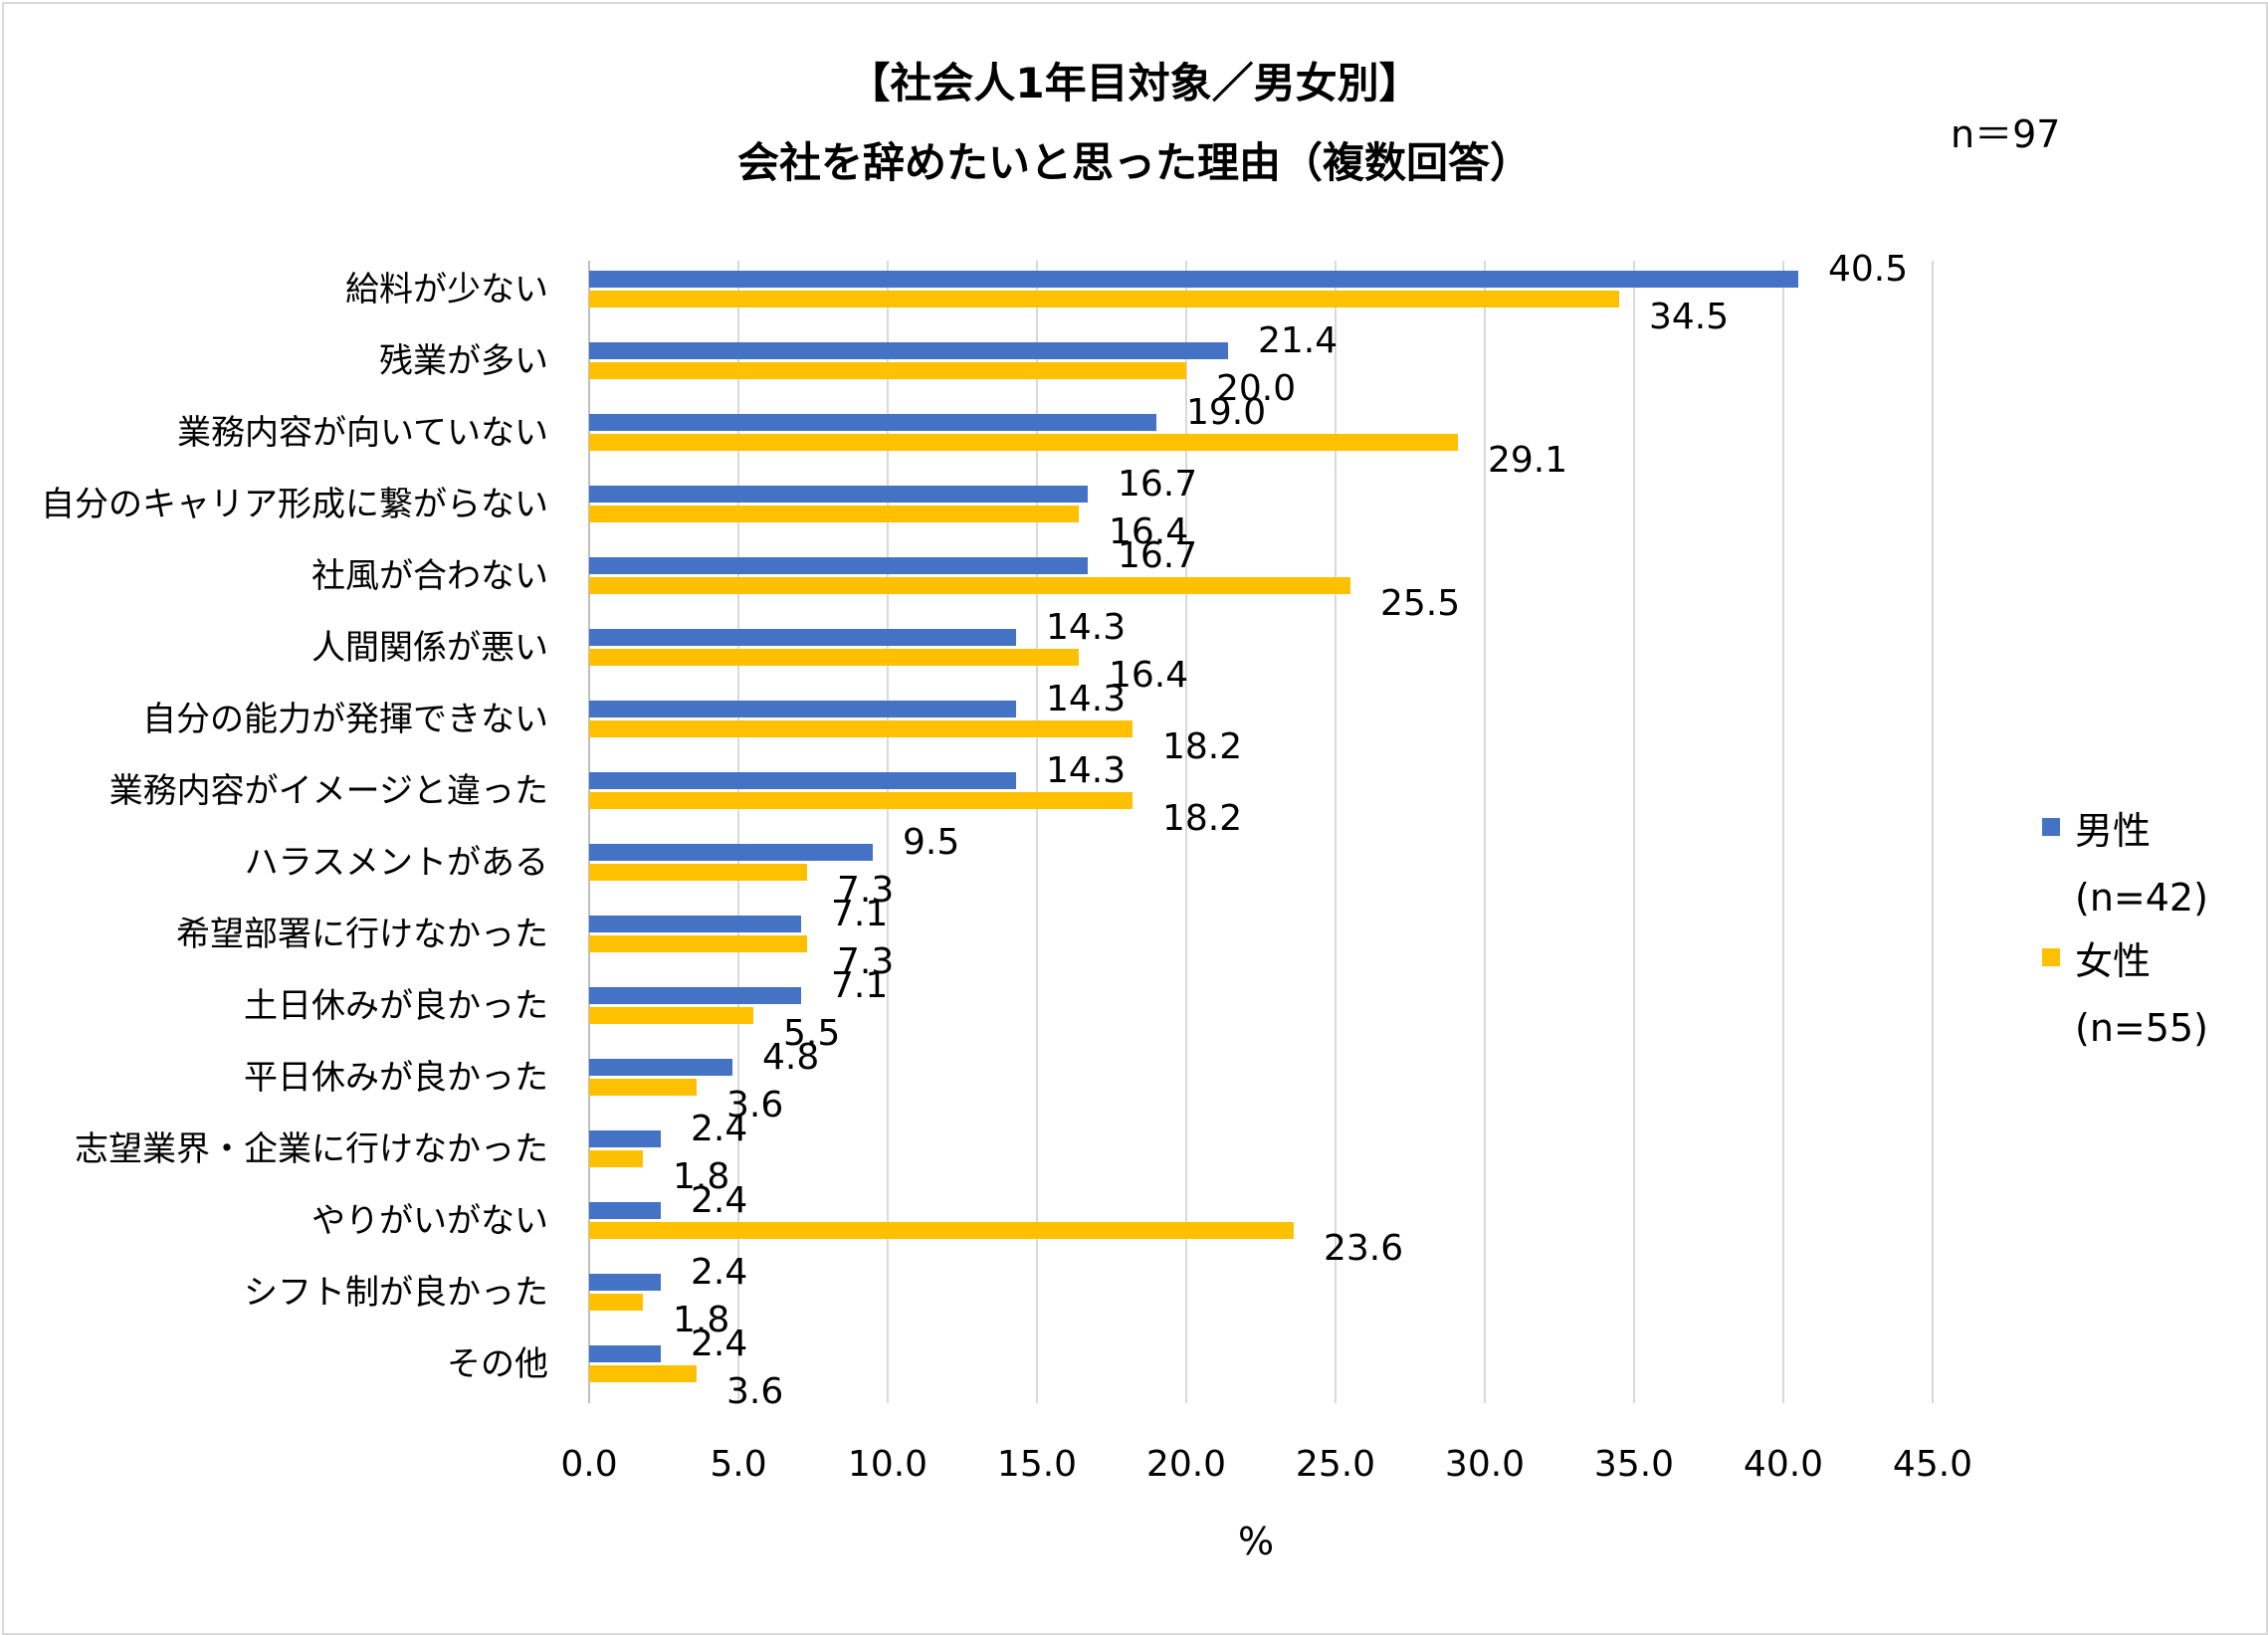 This screenshot has height=1635, width=2268. What do you see at coordinates (2005, 134) in the screenshot?
I see `sample-size-note: n＝97` at bounding box center [2005, 134].